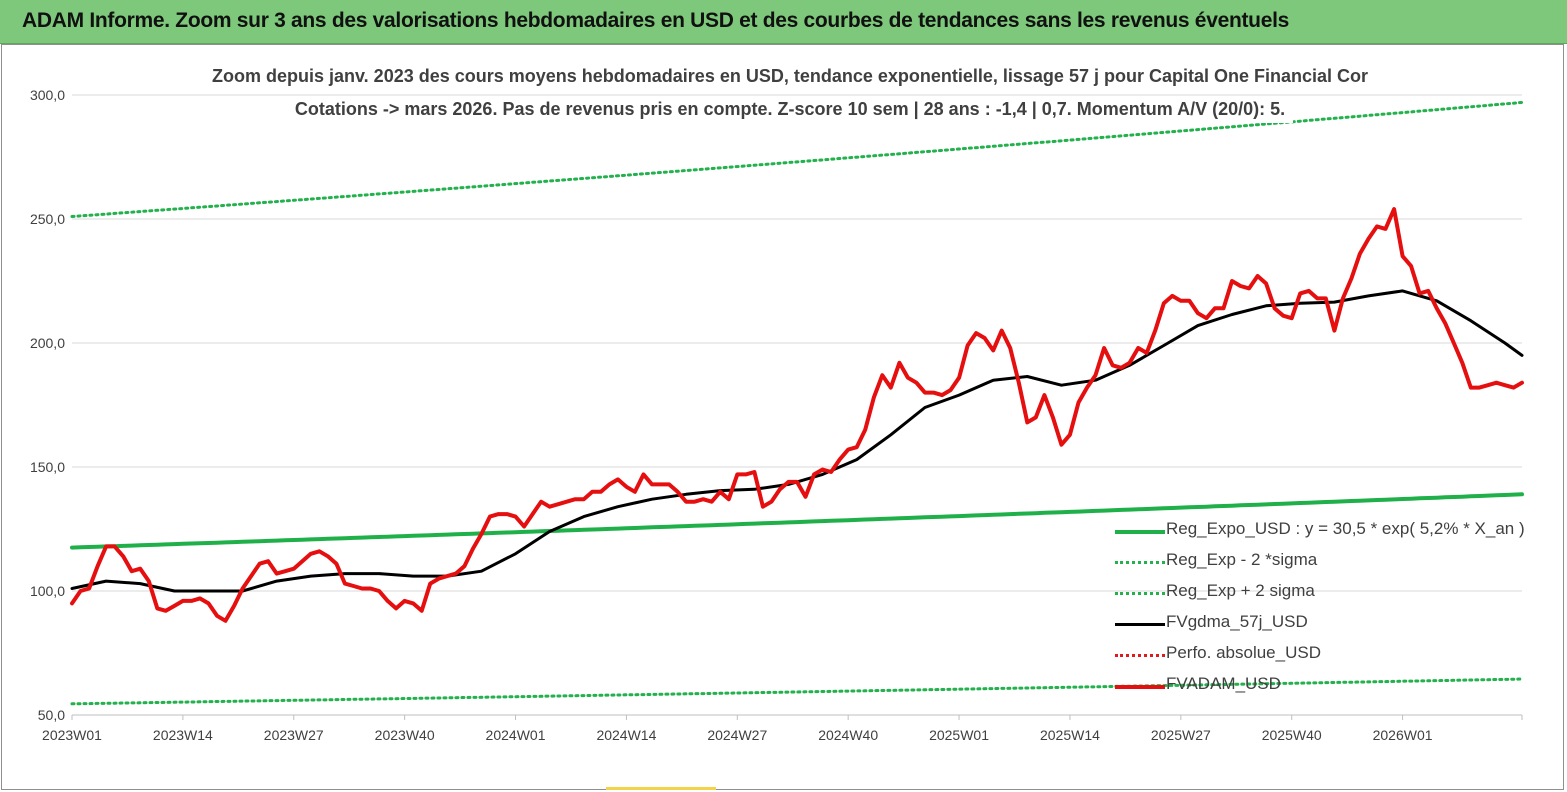 The image size is (1567, 792). What do you see at coordinates (1181, 735) in the screenshot?
I see `x-tick-label: 2025W27` at bounding box center [1181, 735].